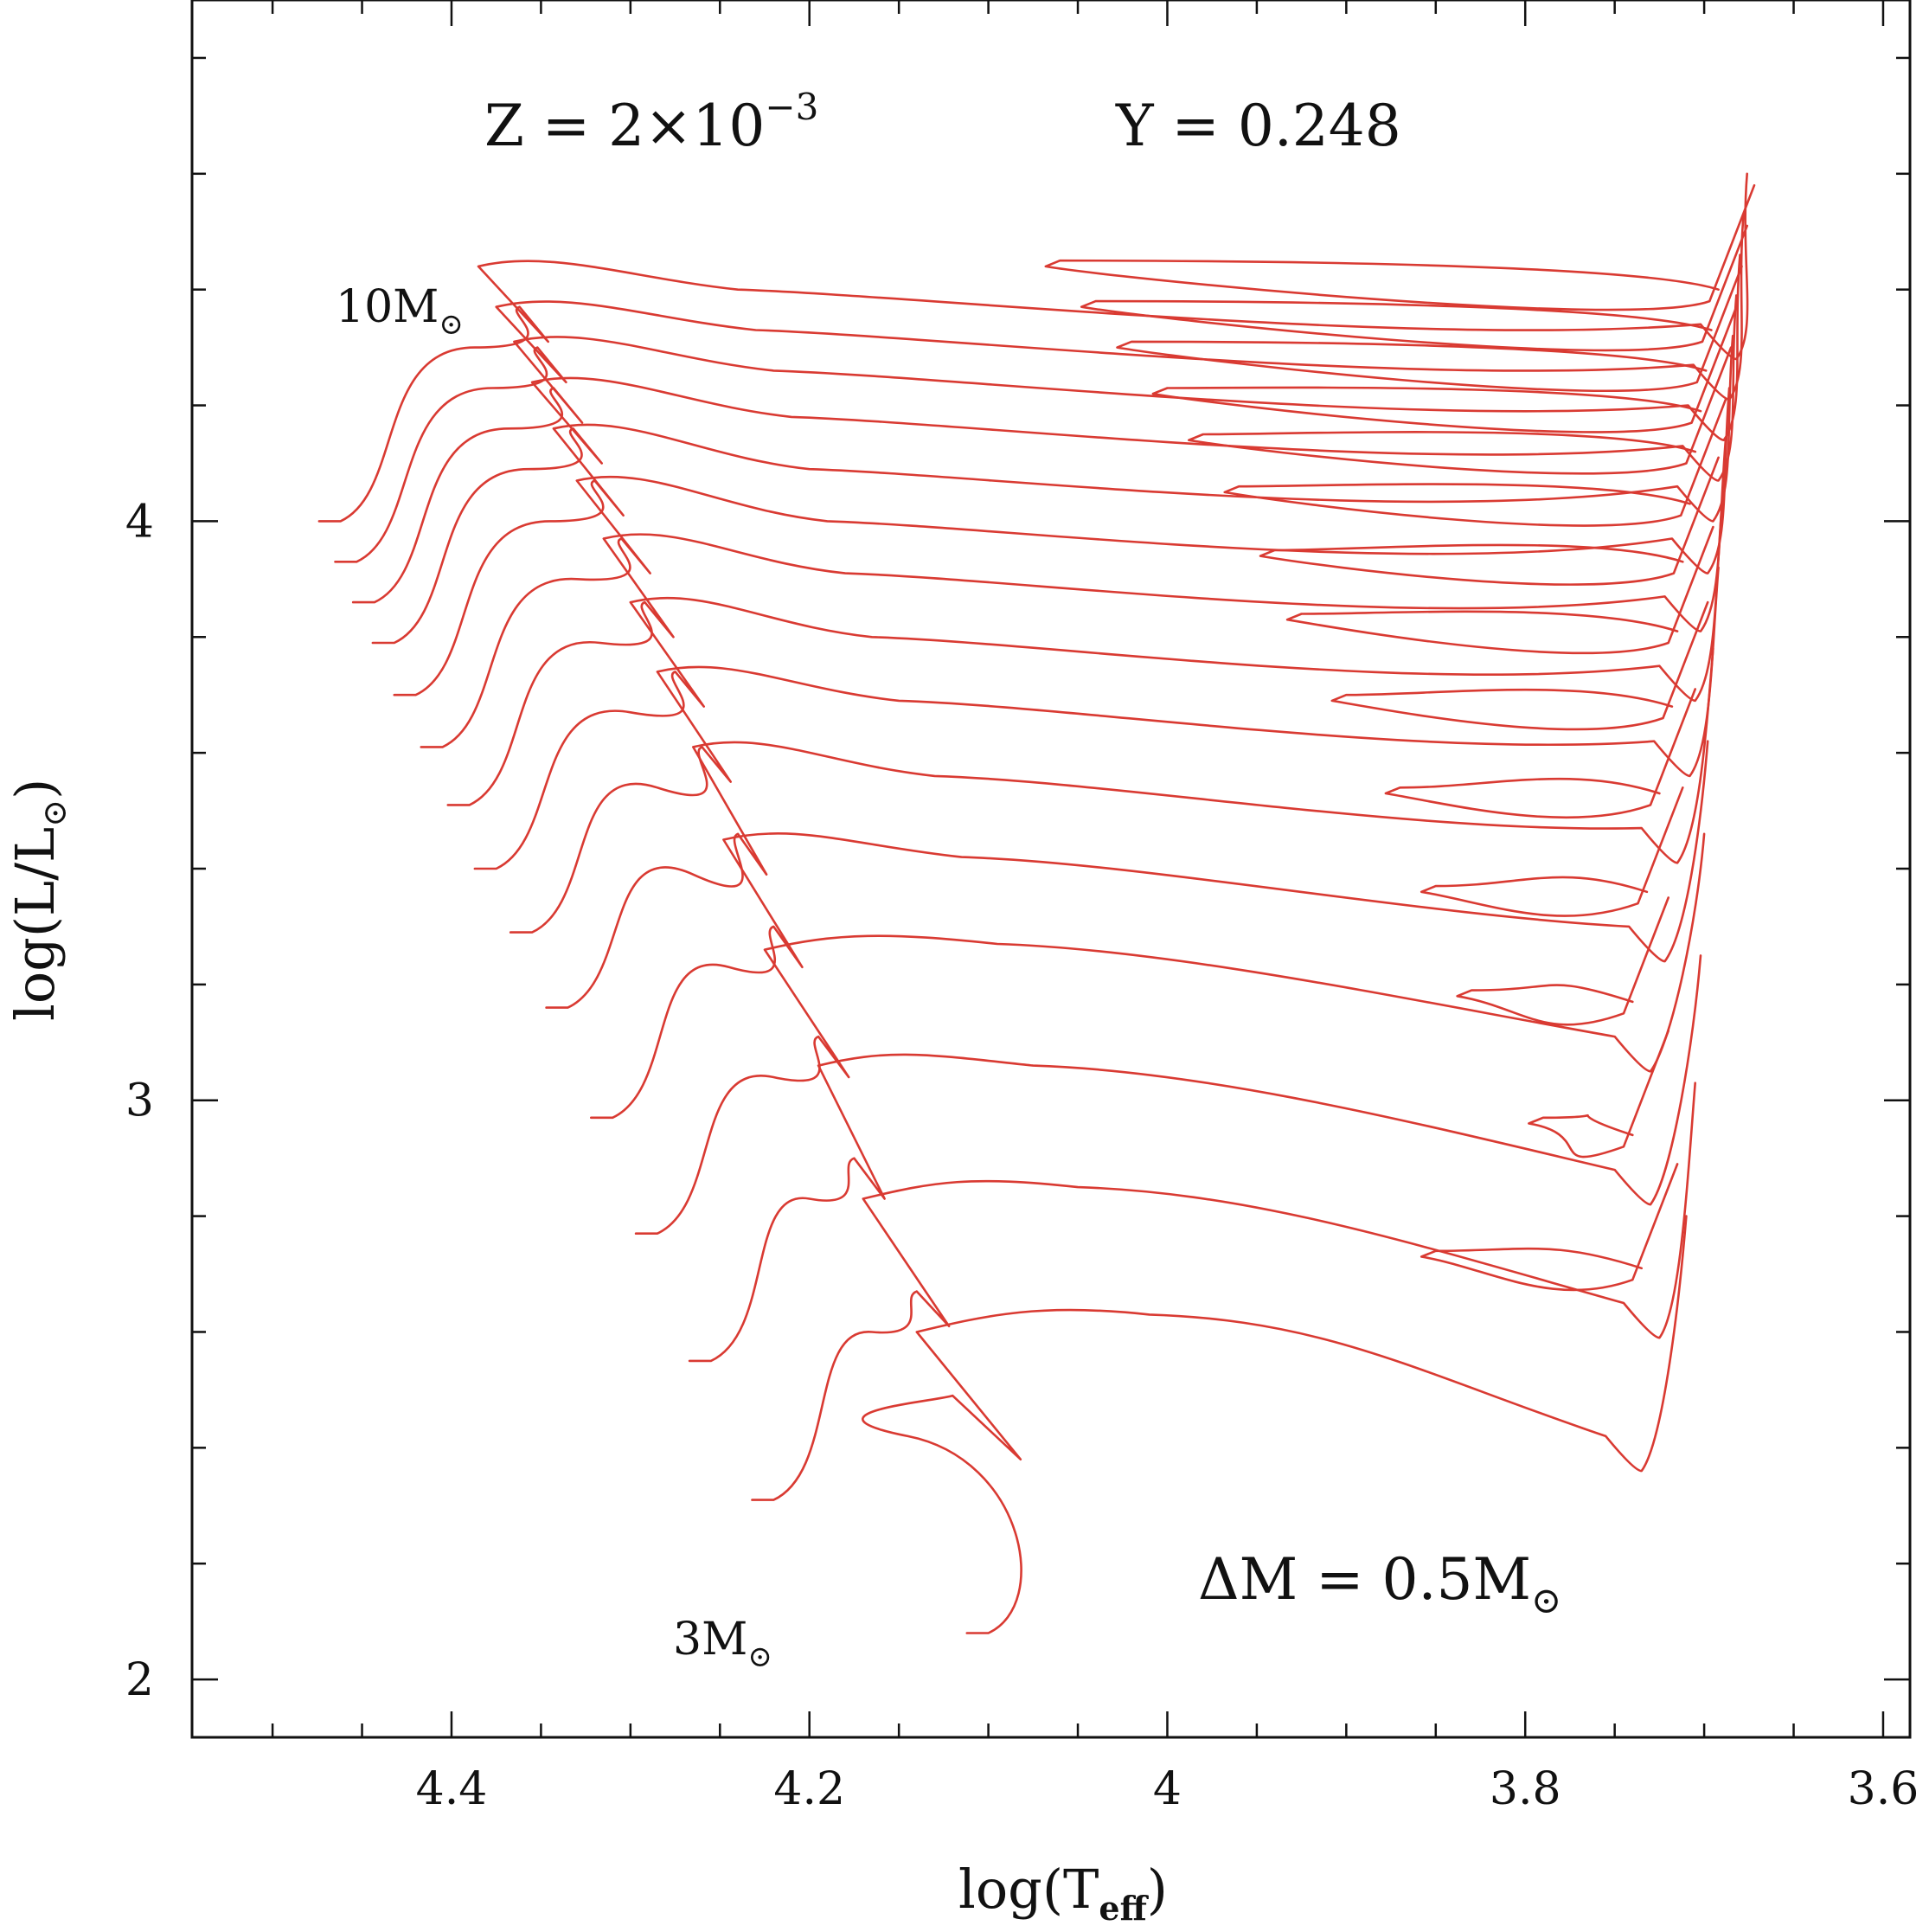 The image size is (1929, 1932). I want to click on x-tick-label: 3.6, so click(1883, 1789).